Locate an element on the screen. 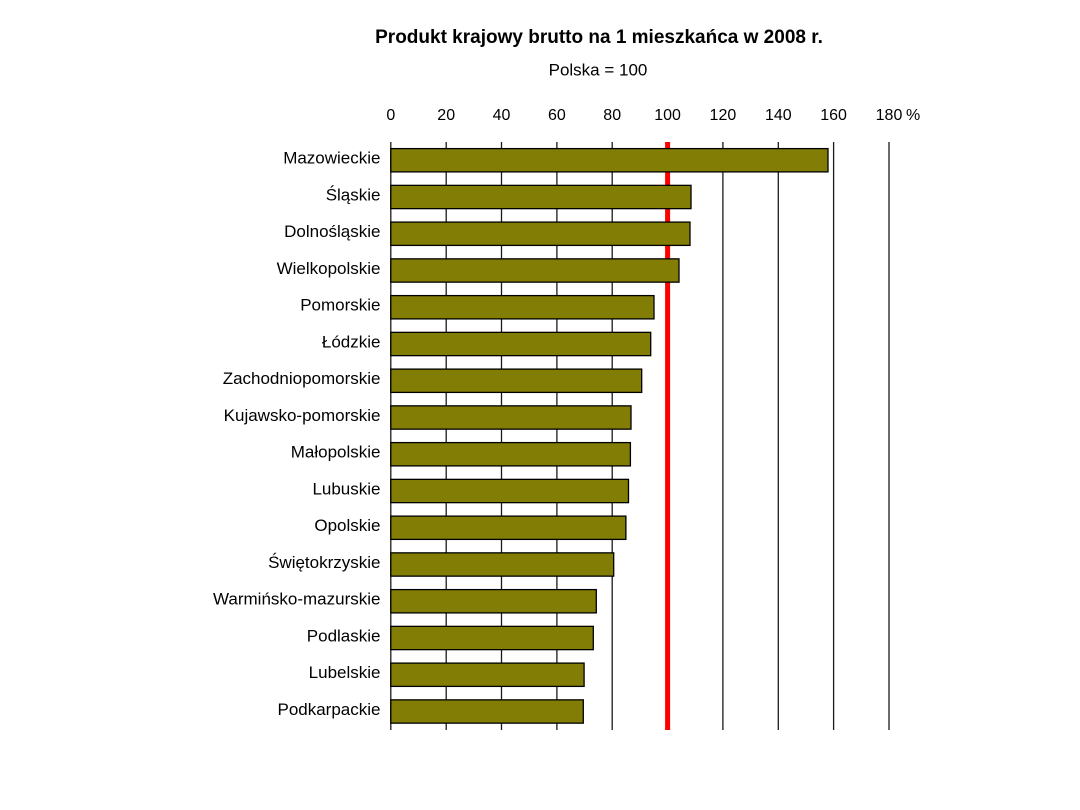  svg-text: Śląskie is located at coordinates (353, 194).